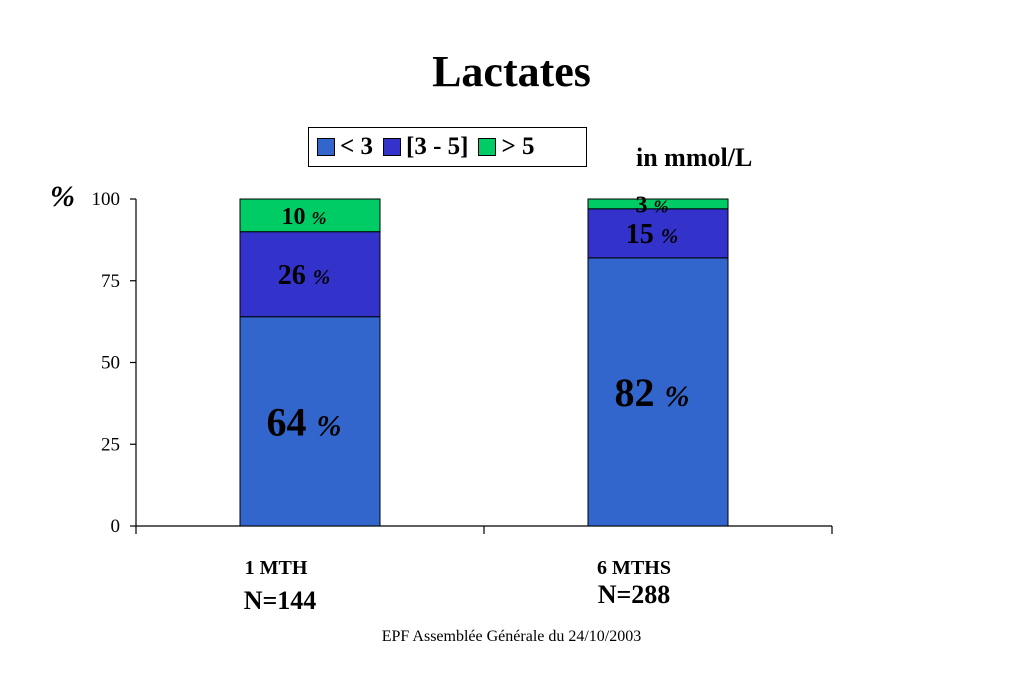 The height and width of the screenshot is (682, 1023). What do you see at coordinates (276, 568) in the screenshot?
I see `category-label: 1 MTH` at bounding box center [276, 568].